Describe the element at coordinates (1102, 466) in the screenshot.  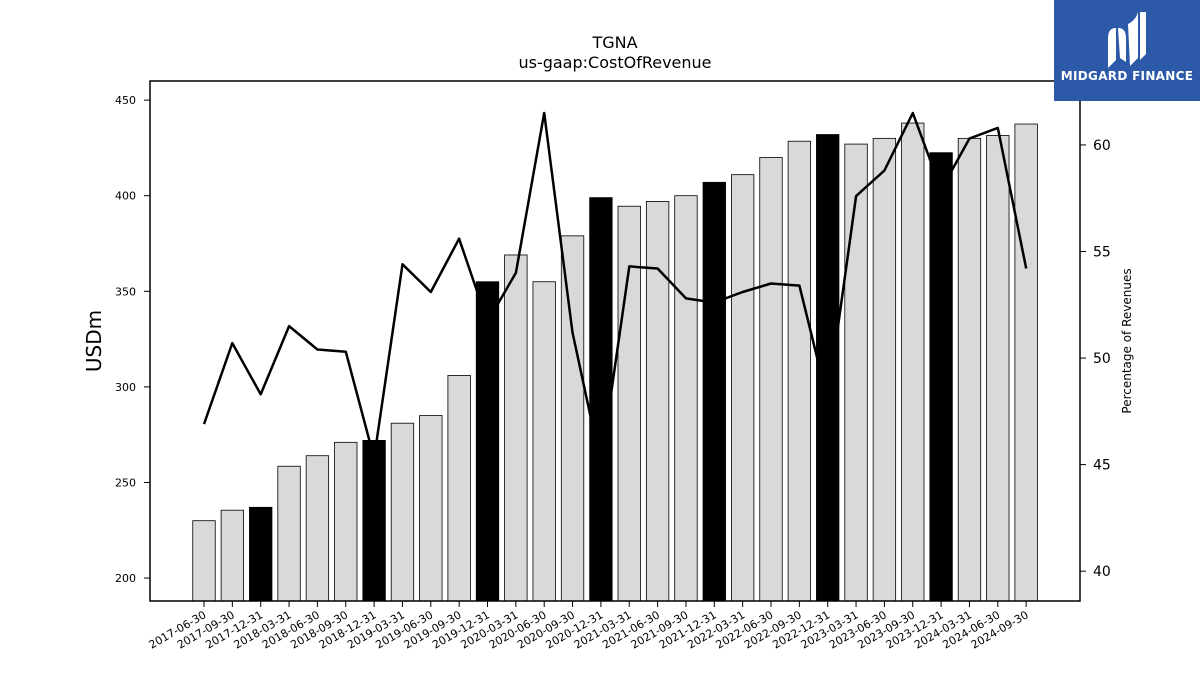
I see `y-right-tick-label-45: 45` at that location.